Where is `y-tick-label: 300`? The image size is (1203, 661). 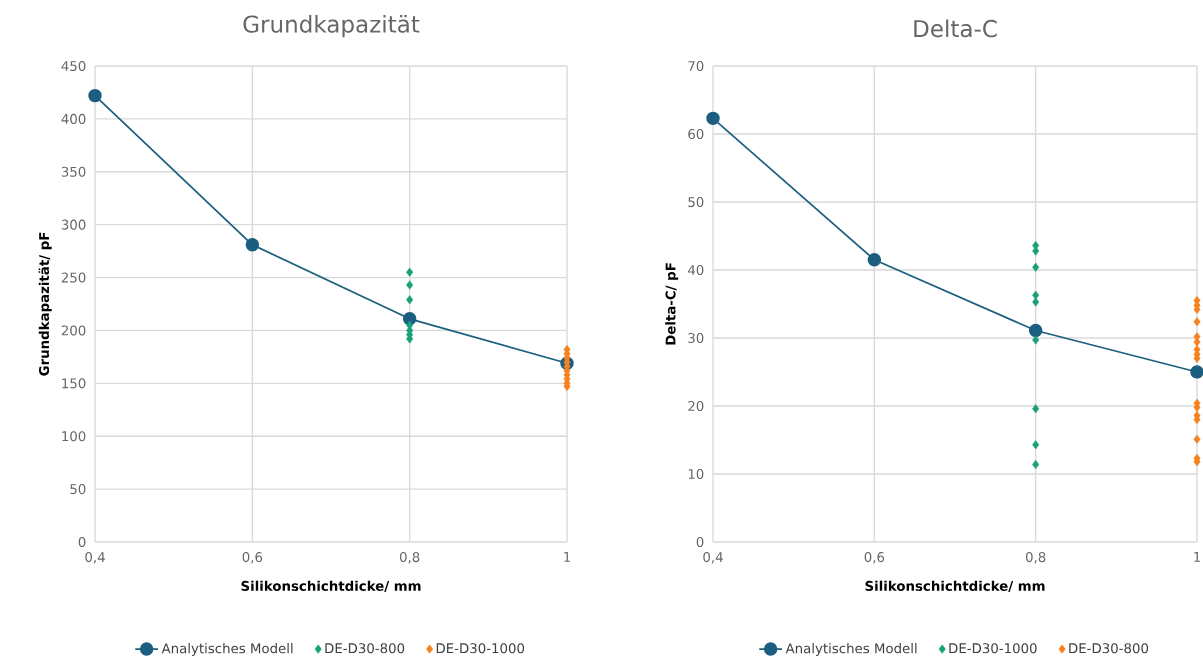 y-tick-label: 300 is located at coordinates (73, 224).